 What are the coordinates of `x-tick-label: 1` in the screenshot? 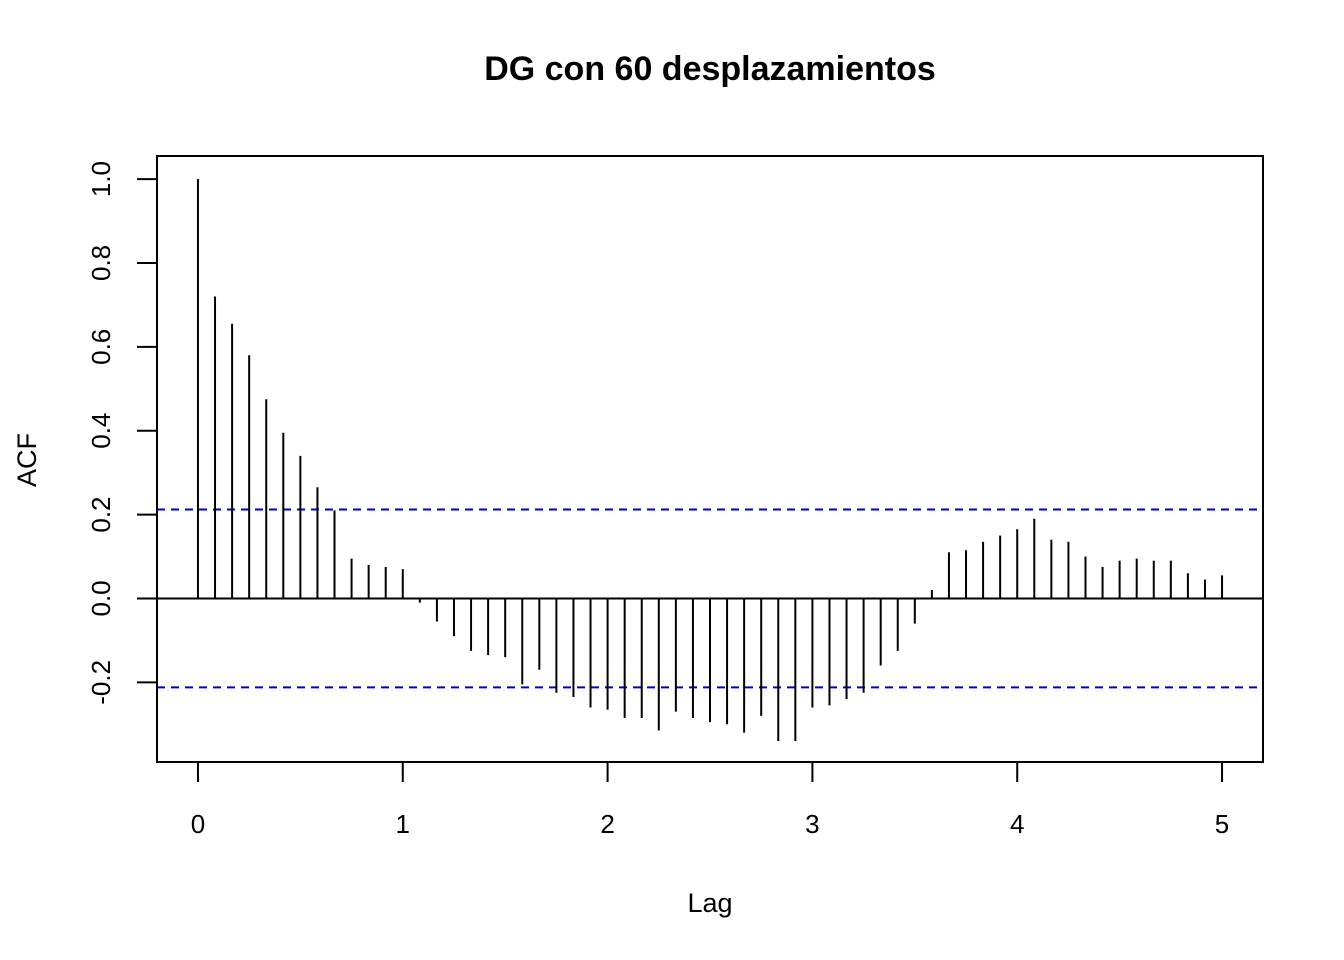 It's located at (403, 824).